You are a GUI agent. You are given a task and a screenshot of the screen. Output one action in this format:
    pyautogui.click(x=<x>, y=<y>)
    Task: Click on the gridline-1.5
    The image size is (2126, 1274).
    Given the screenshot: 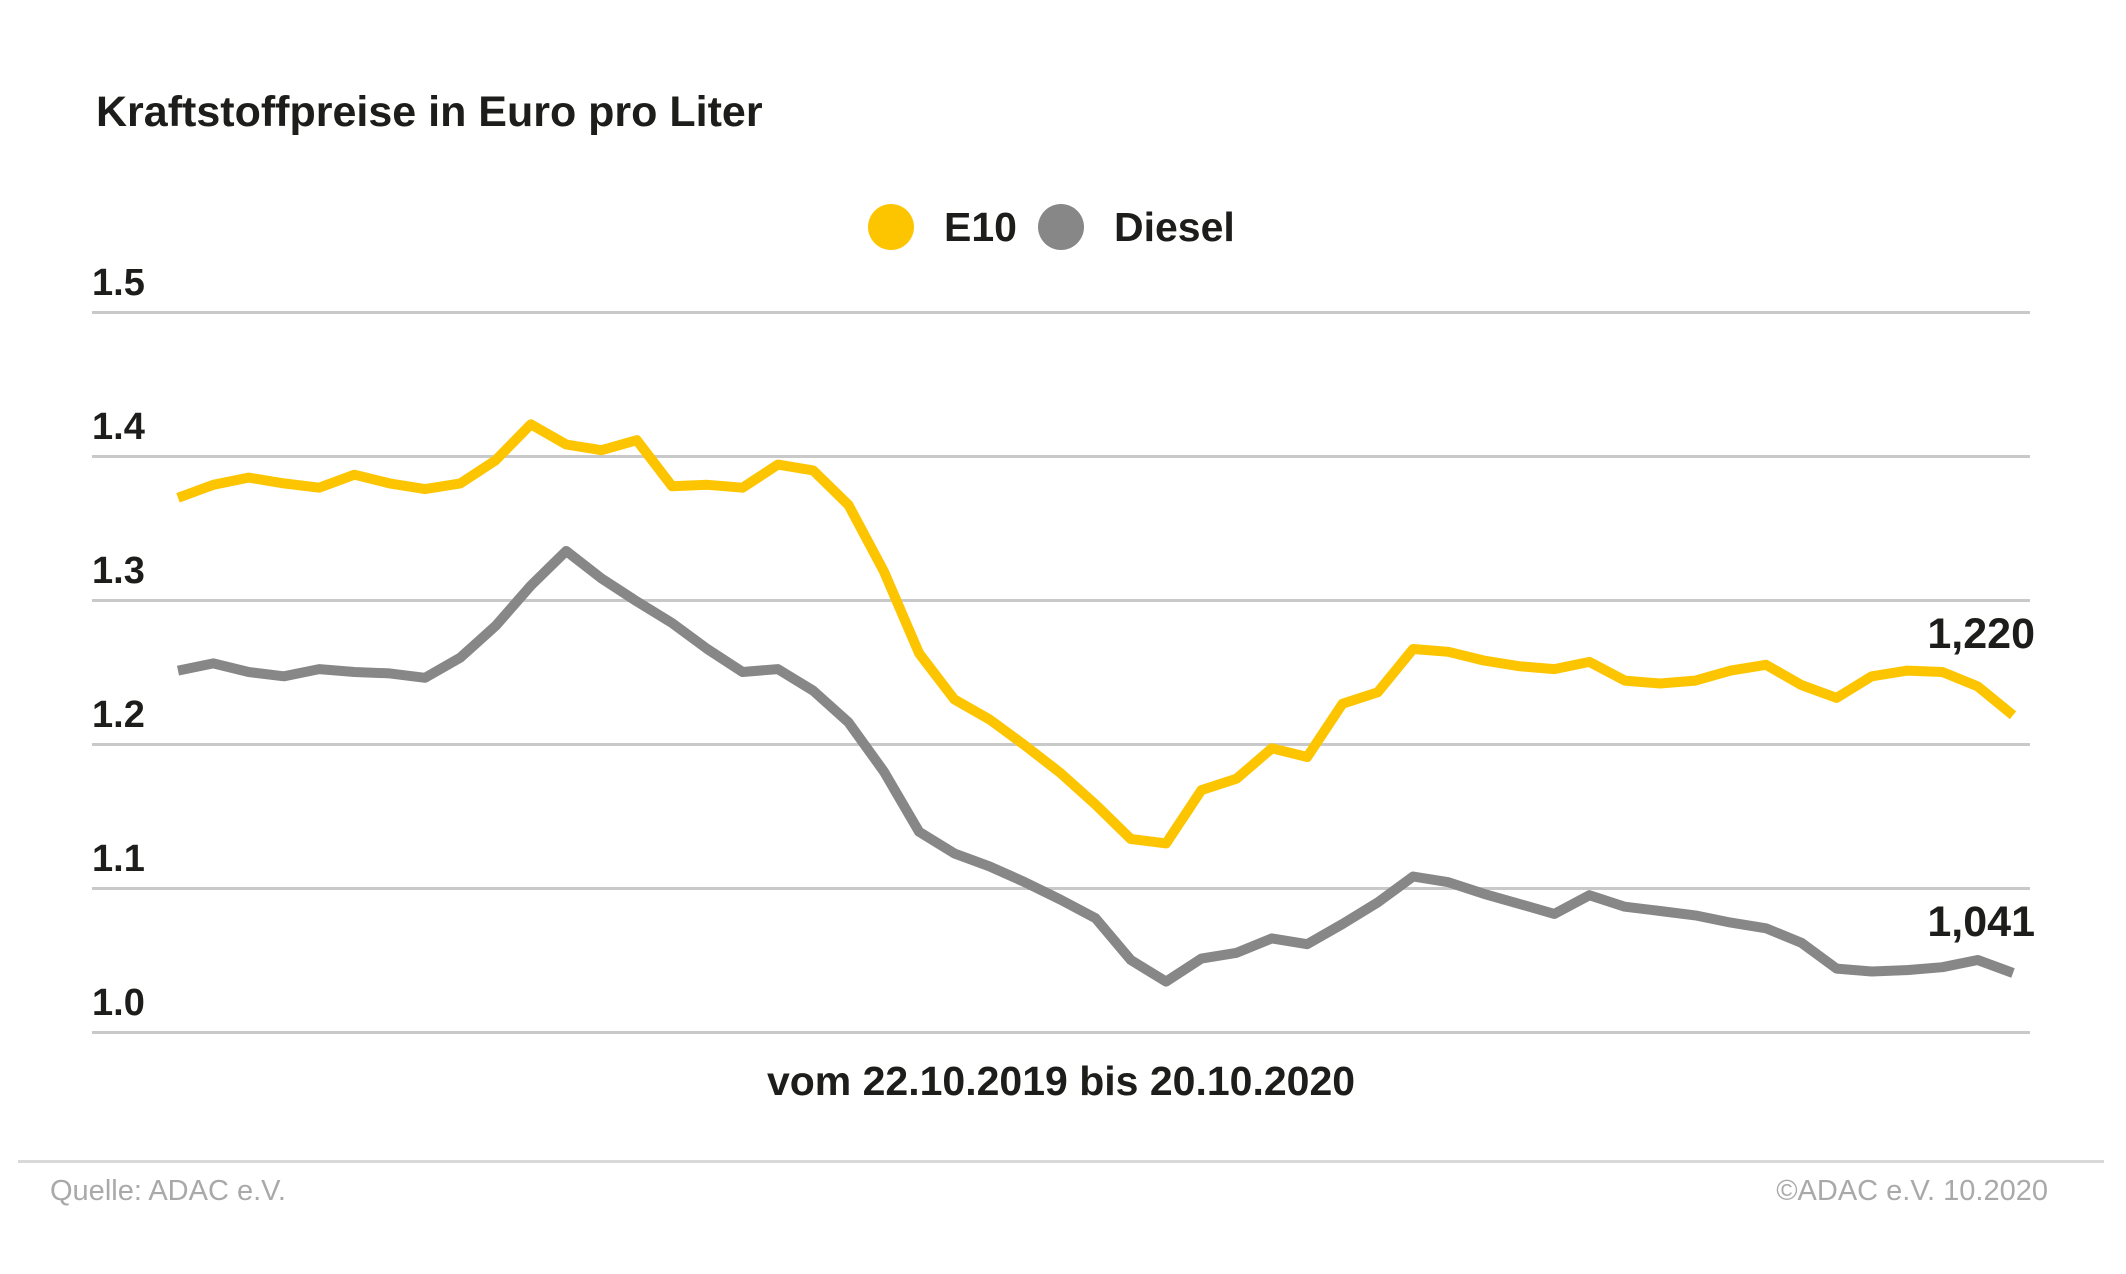 What is the action you would take?
    pyautogui.click(x=1061, y=312)
    